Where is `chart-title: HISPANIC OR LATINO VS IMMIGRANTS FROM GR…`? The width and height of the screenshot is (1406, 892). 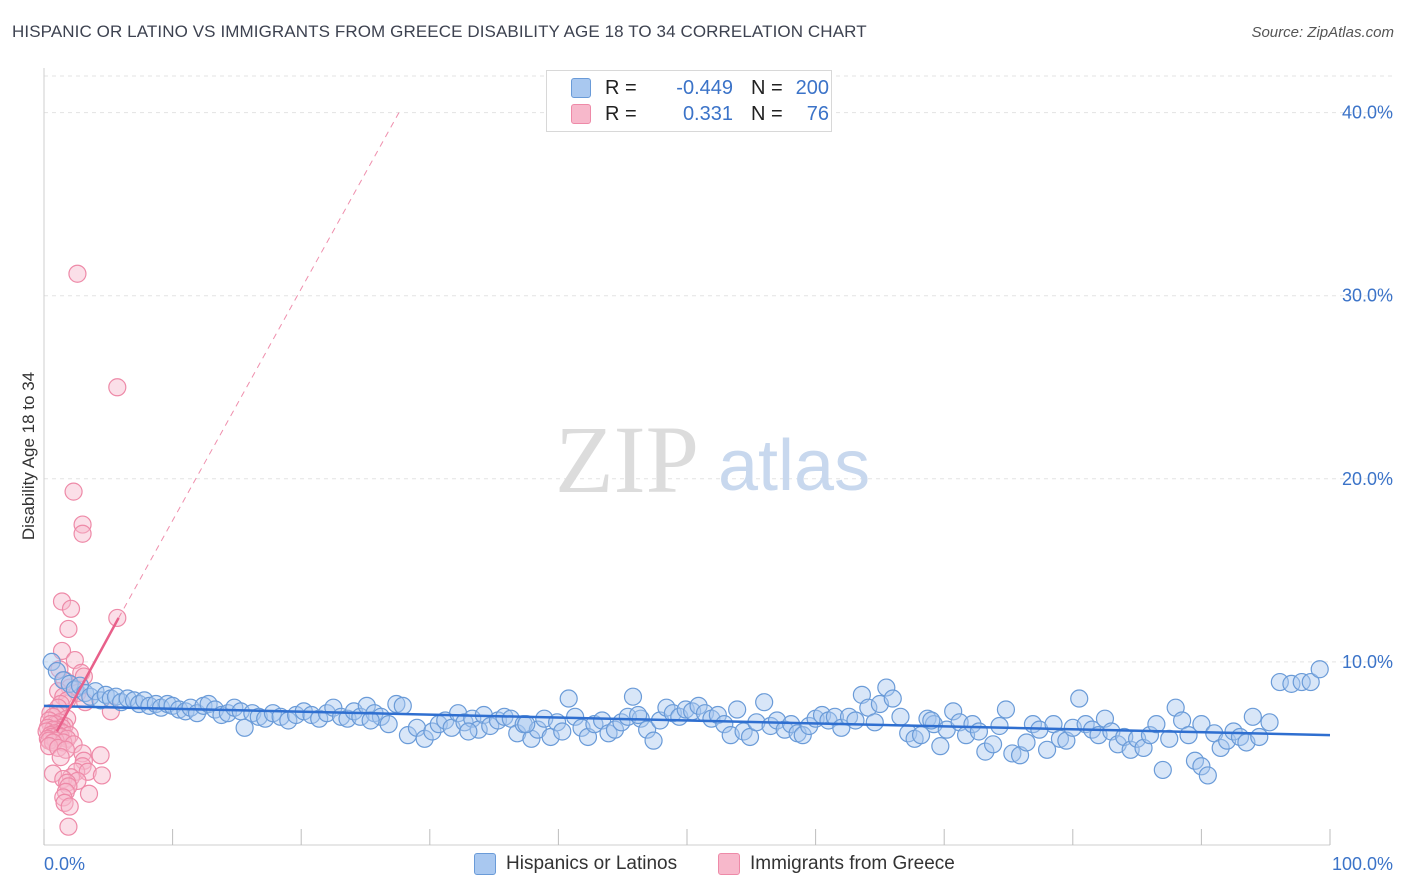
chart-title: HISPANIC OR LATINO VS IMMIGRANTS FROM GR… is located at coordinates (439, 31).